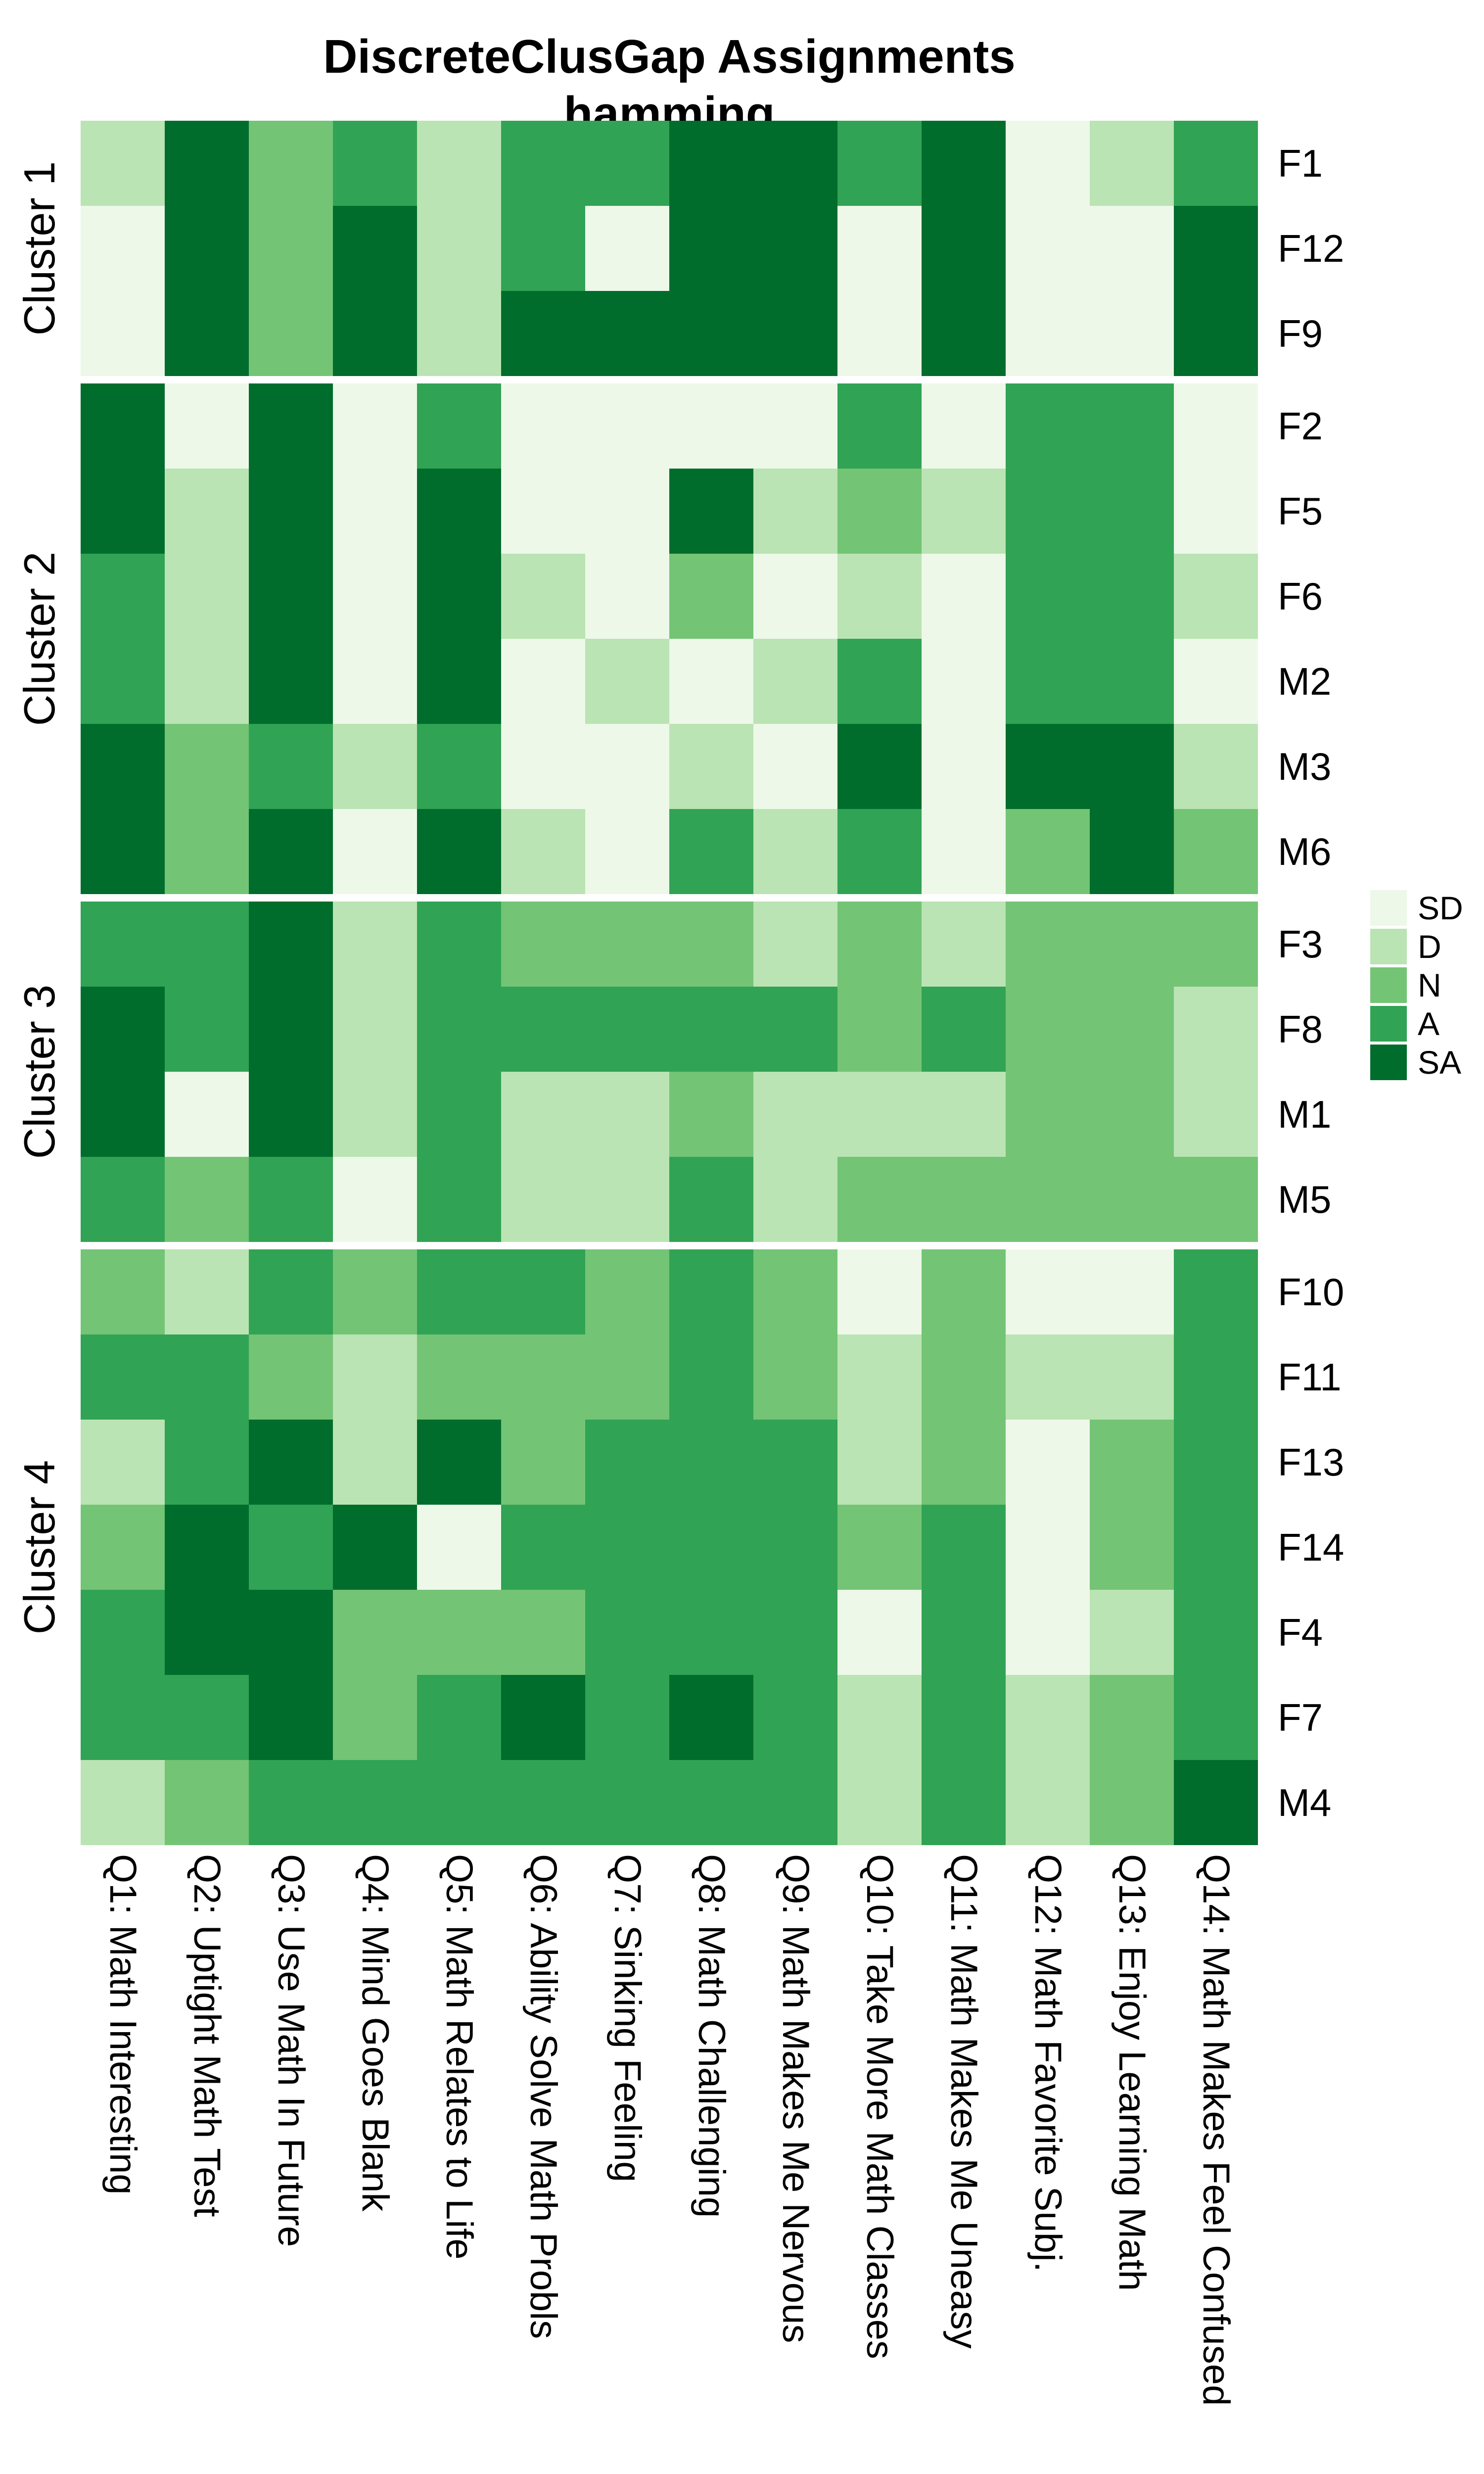 The image size is (1484, 2474). What do you see at coordinates (712, 2036) in the screenshot?
I see `column-label: Q8: Math Challenging` at bounding box center [712, 2036].